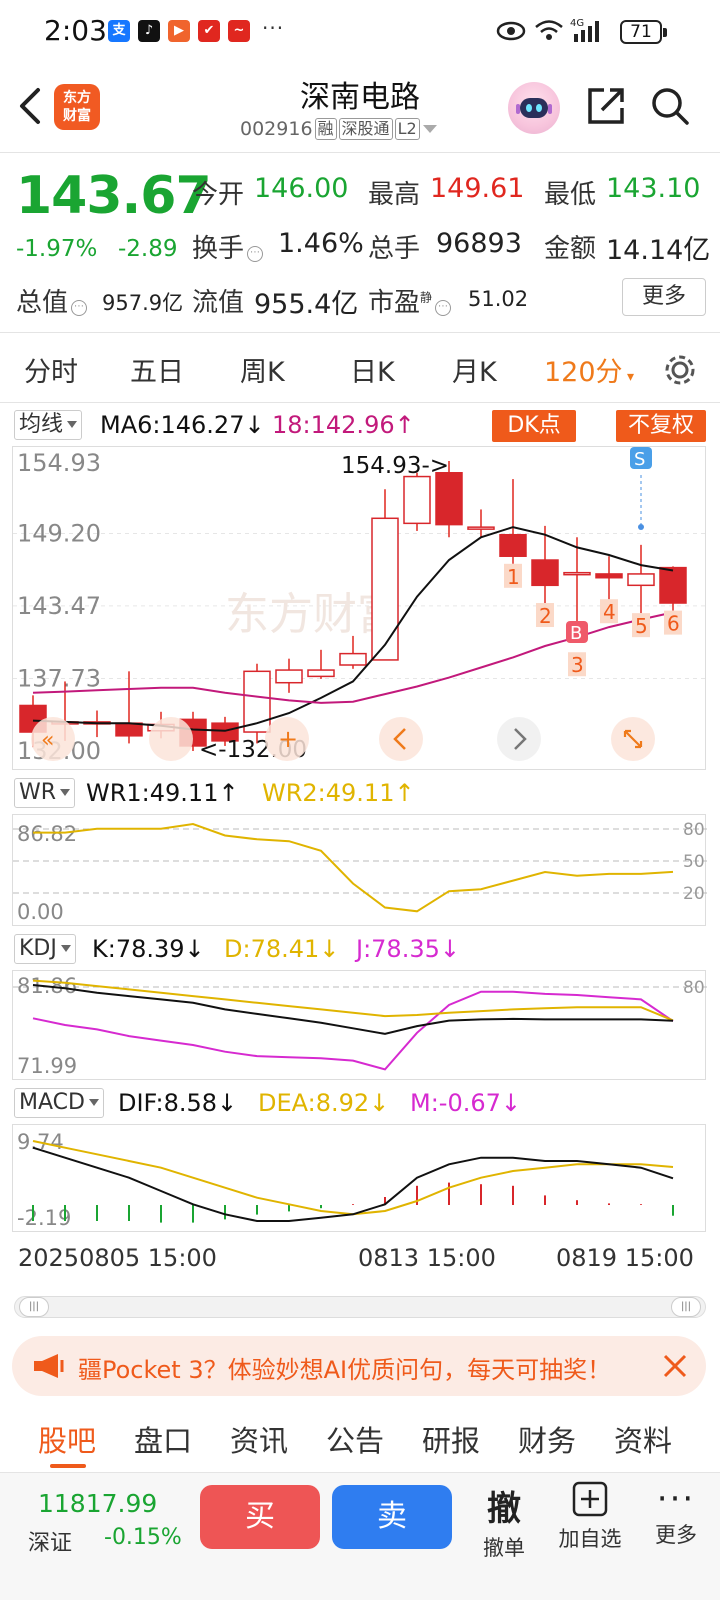 Image resolution: width=720 pixels, height=1600 pixels. I want to click on turnover-value: 1.46%, so click(321, 243).